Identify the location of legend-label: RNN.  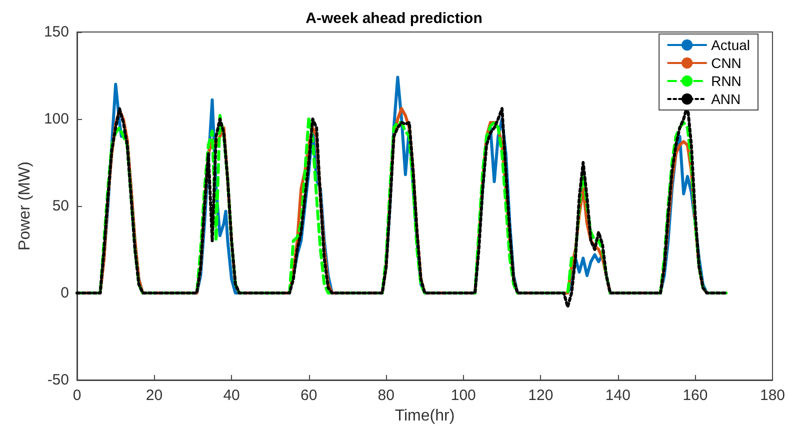
(726, 81).